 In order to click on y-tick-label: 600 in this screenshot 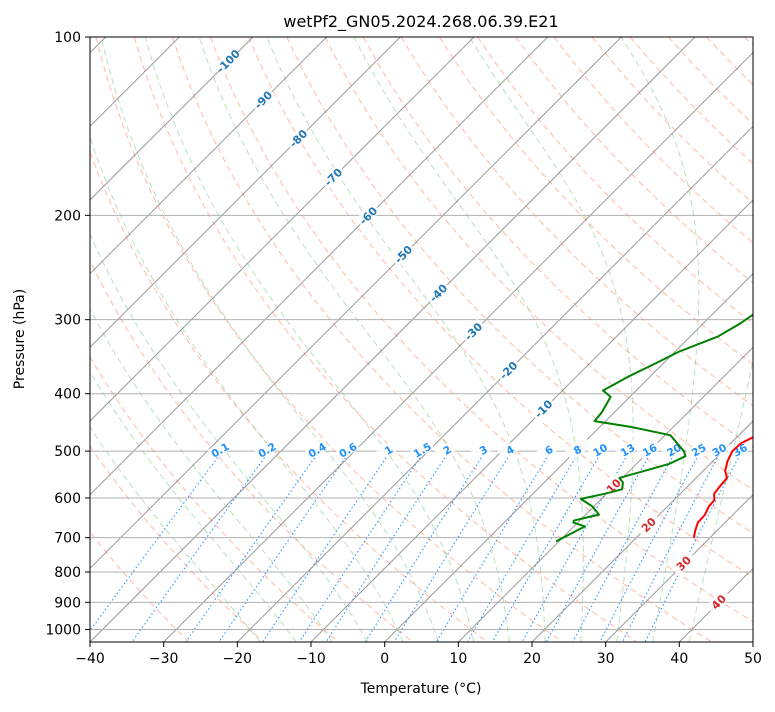, I will do `click(67, 499)`.